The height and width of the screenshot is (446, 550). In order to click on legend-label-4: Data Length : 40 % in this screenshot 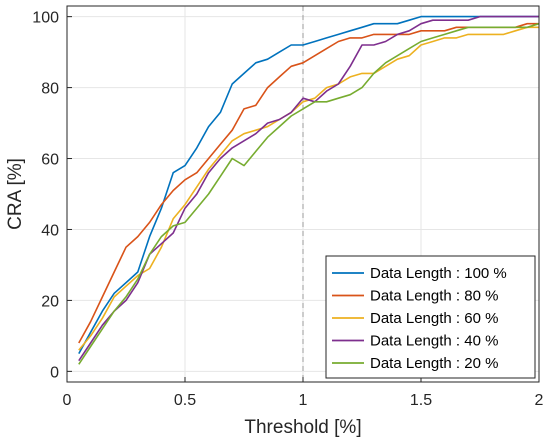, I will do `click(434, 341)`.